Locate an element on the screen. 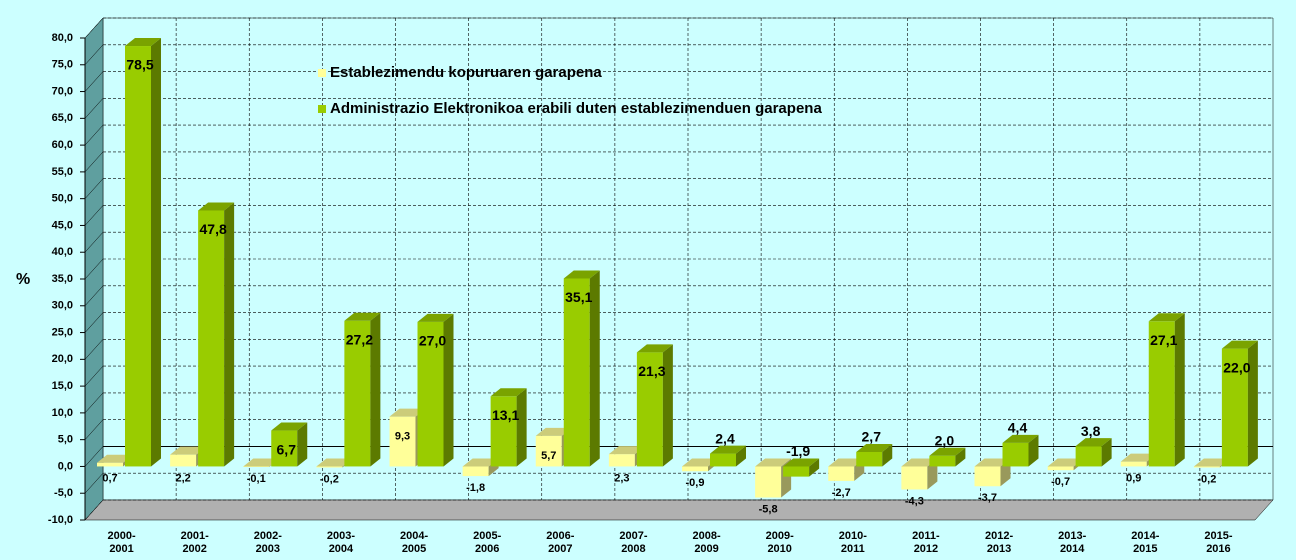  data-label: 21,3 is located at coordinates (651, 371).